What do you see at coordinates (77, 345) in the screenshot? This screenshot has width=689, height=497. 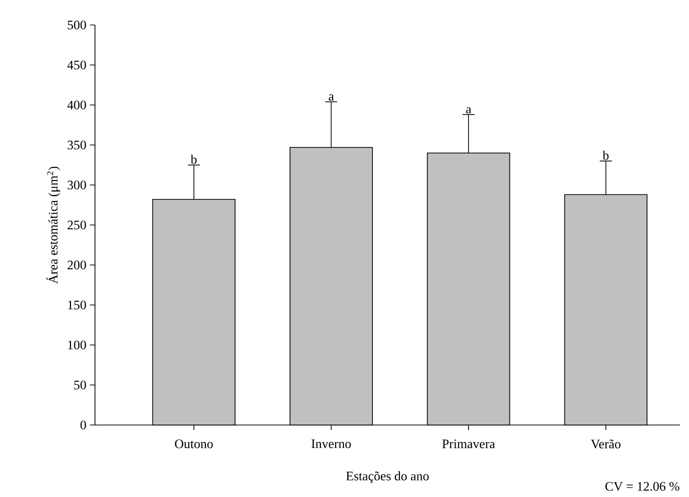 I see `y-tick-label: 100` at bounding box center [77, 345].